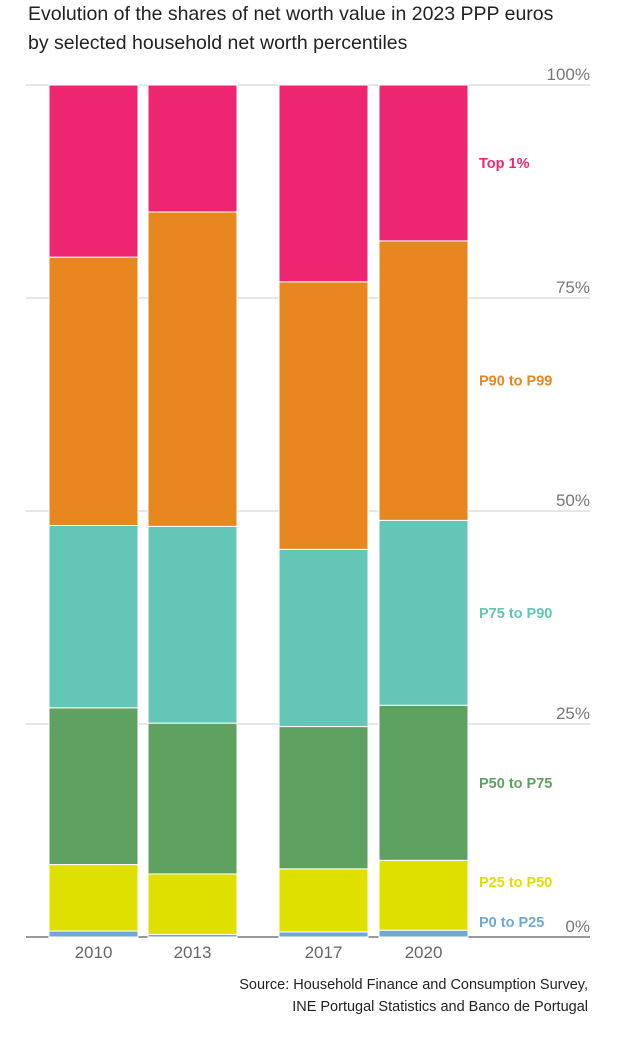 Image resolution: width=618 pixels, height=1043 pixels. What do you see at coordinates (511, 923) in the screenshot?
I see `legend-label: P0 to P25` at bounding box center [511, 923].